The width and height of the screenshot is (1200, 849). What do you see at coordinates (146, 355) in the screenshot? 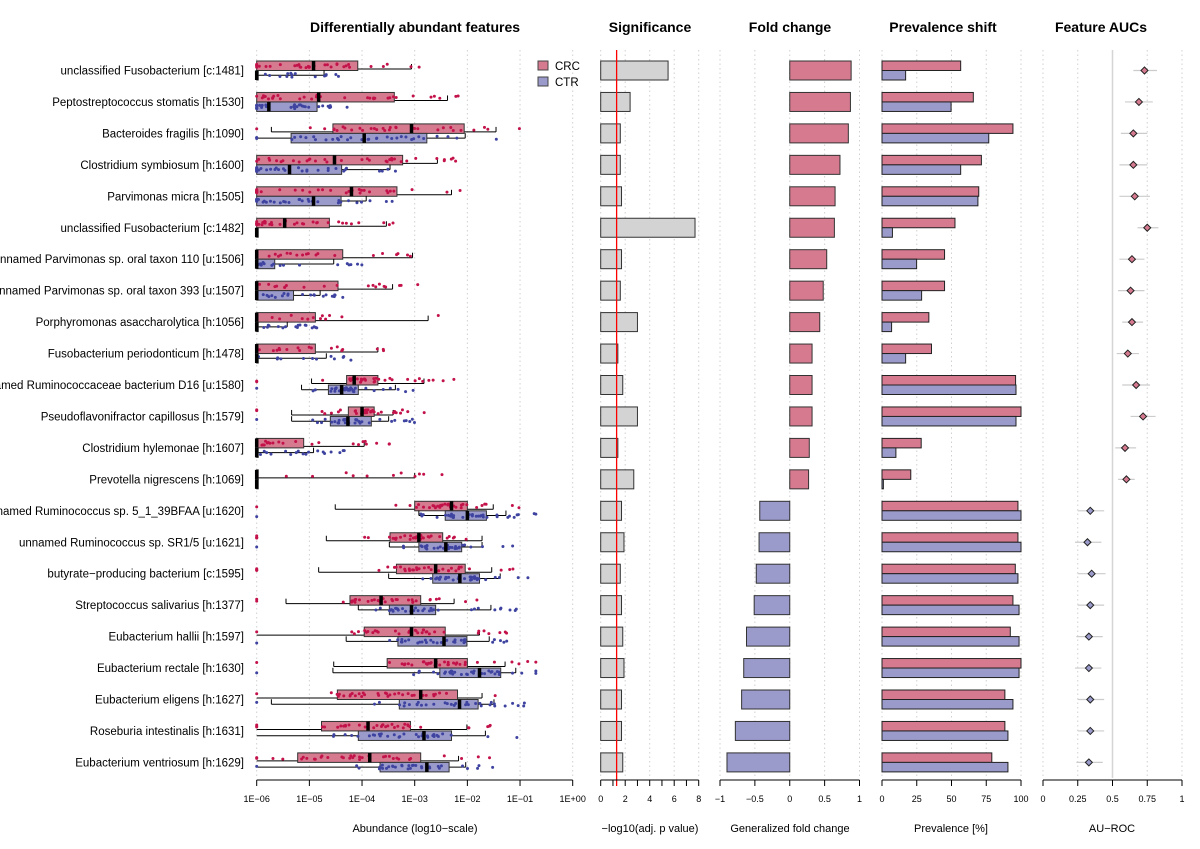
I see `feature-label: Fusobacterium periodonticum [h:1478]` at bounding box center [146, 355].